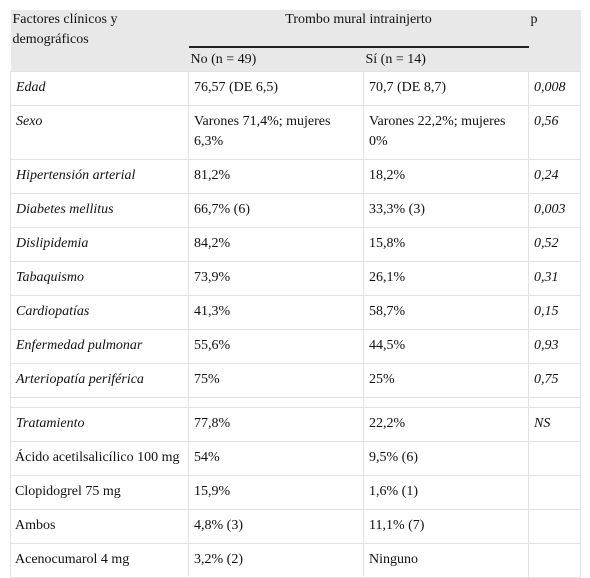 The image size is (590, 578). Describe the element at coordinates (446, 59) in the screenshot. I see `header-subgroup: Sí (n = 14)` at that location.